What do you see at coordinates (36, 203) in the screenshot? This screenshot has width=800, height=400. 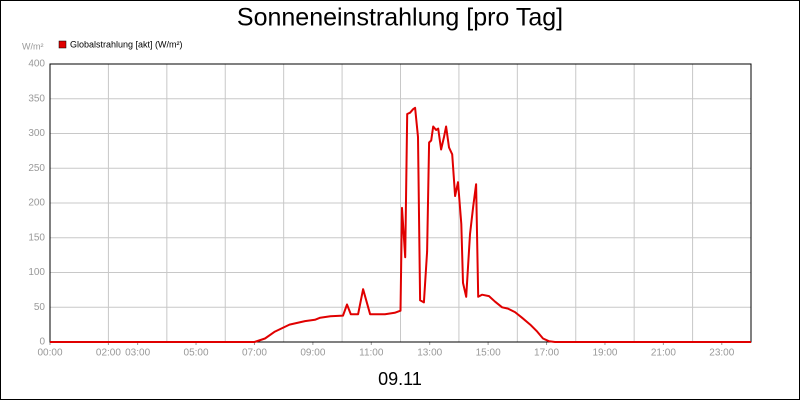 I see `y-tick-label: 200` at bounding box center [36, 203].